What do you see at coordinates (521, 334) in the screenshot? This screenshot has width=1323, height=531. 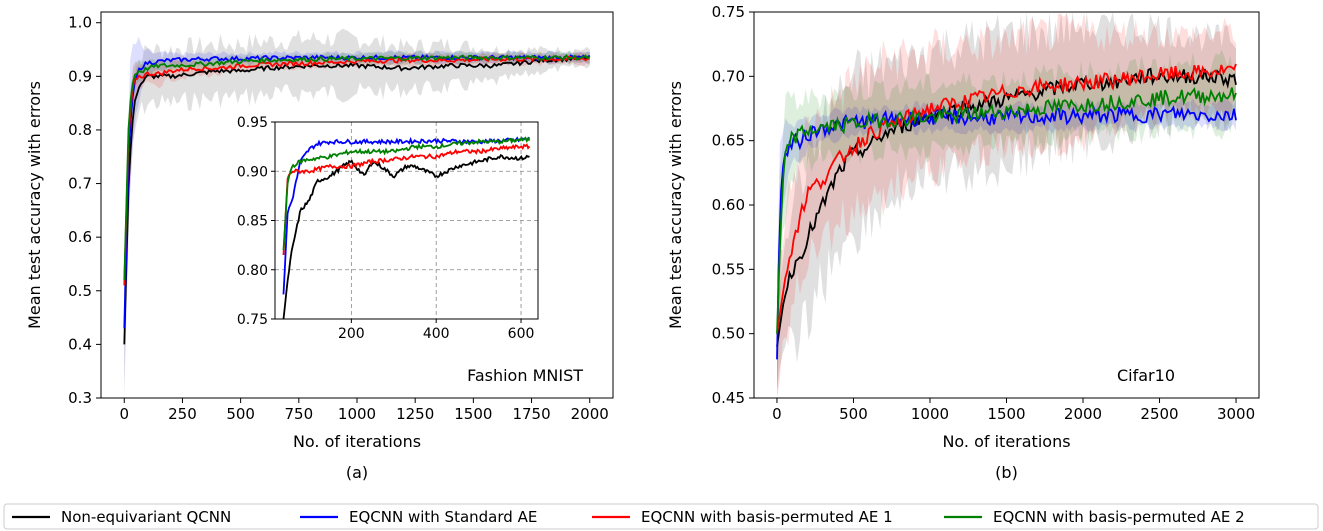 I see `inset-x-tick-label: 600` at bounding box center [521, 334].